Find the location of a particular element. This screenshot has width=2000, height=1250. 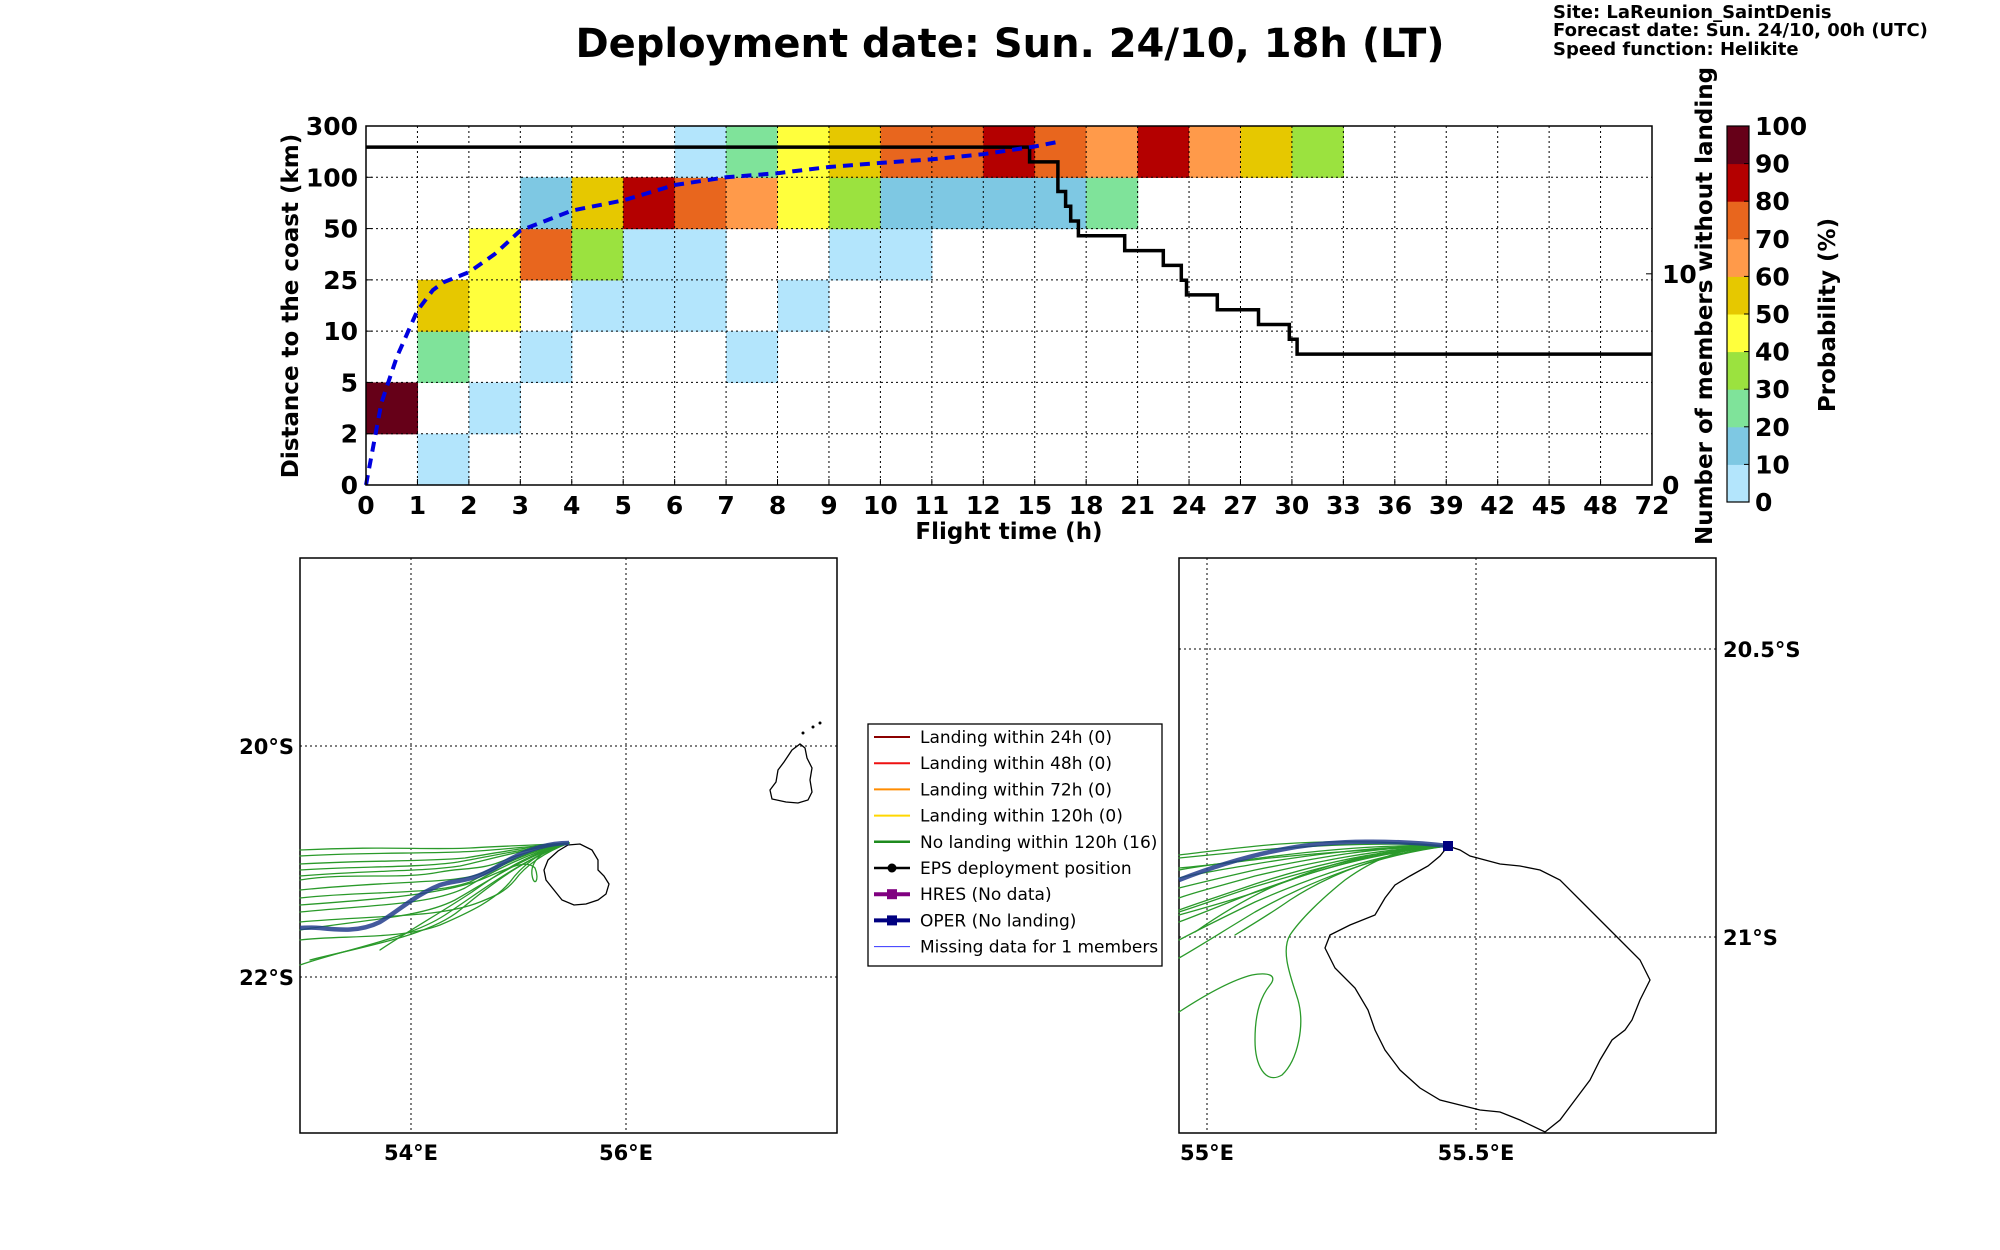

legend-entry: Landing within 24h (0) is located at coordinates (993, 738).